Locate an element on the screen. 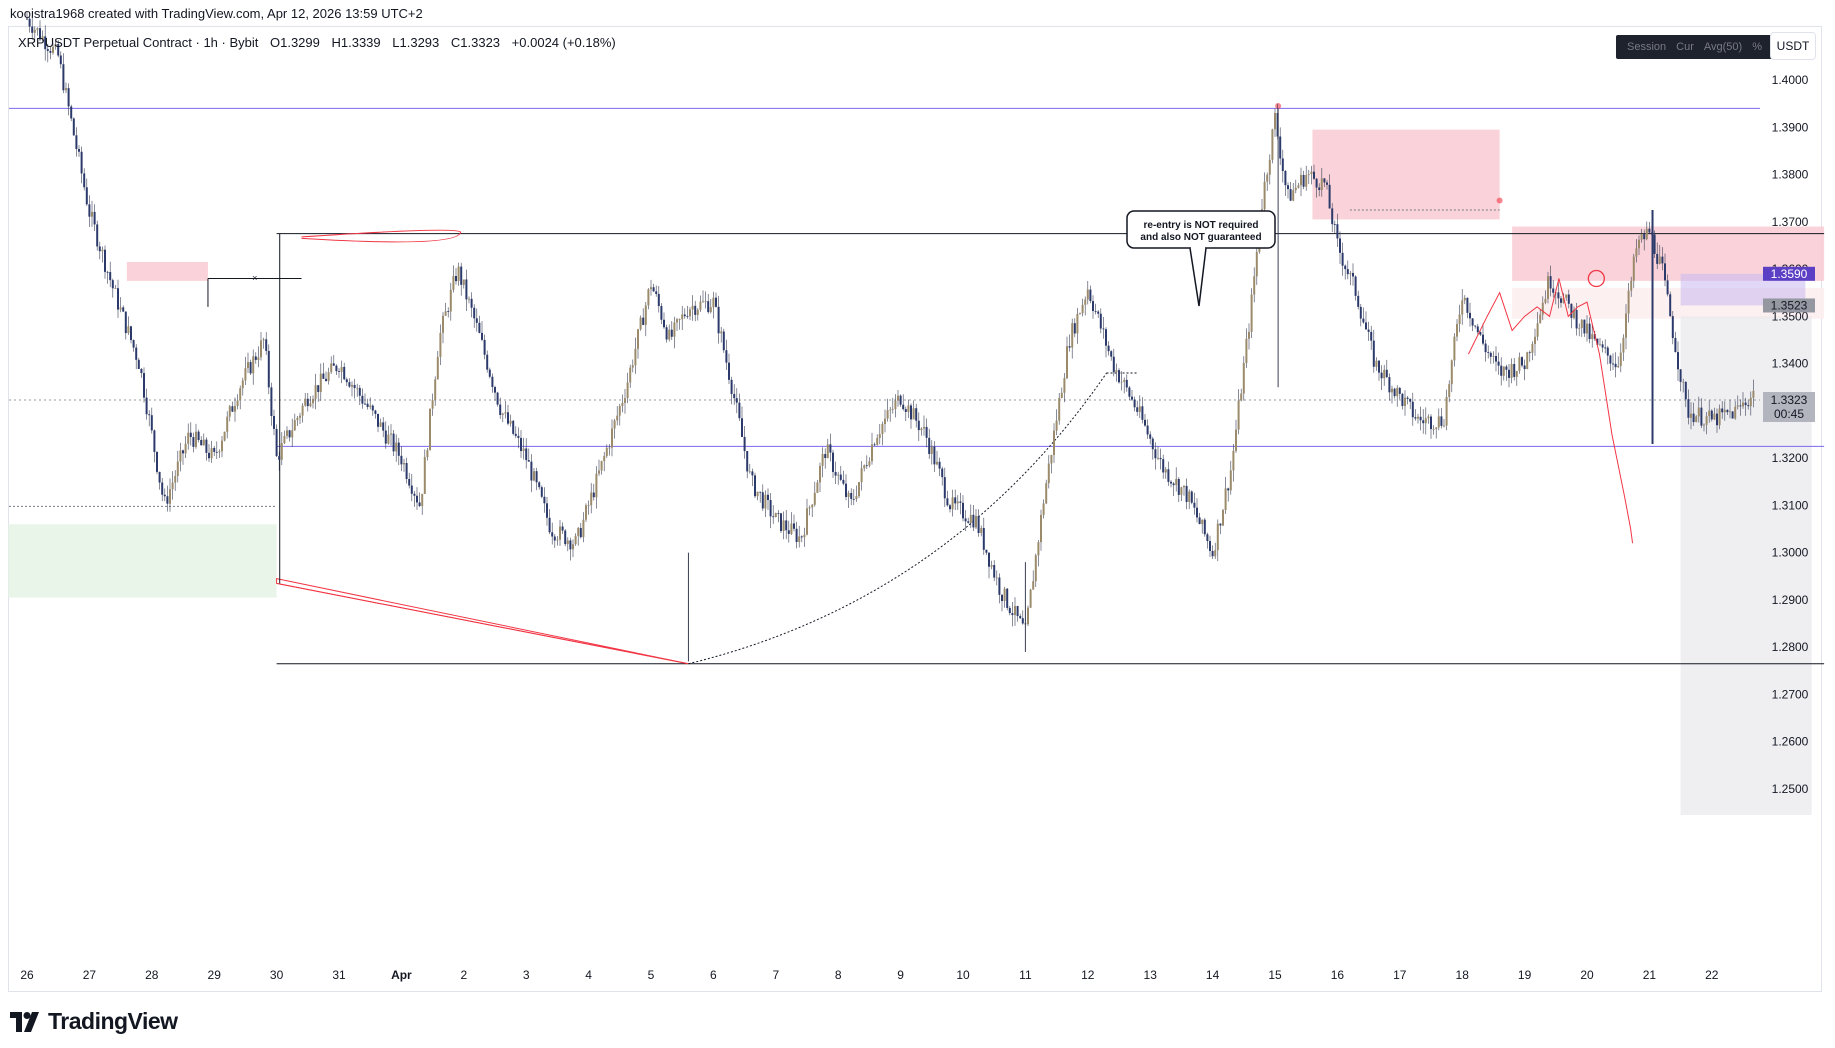 This screenshot has width=1835, height=1048. ohlc-low: L1.3293 is located at coordinates (416, 42).